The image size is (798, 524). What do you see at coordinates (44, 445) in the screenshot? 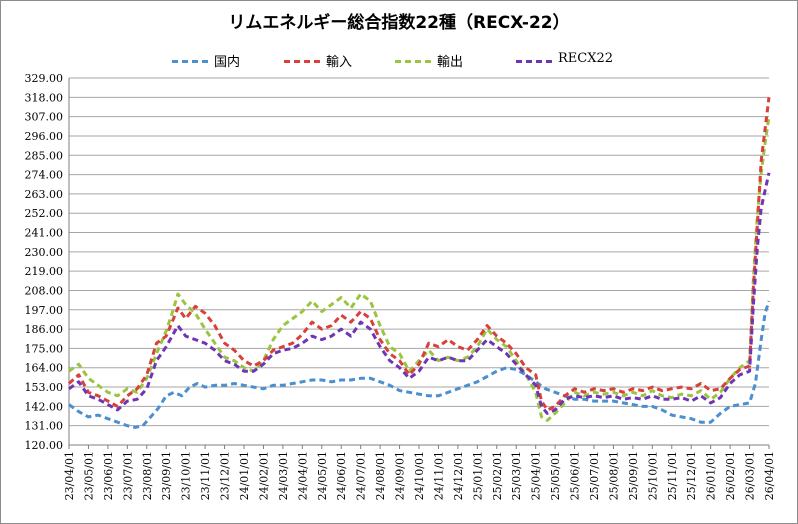
I see `y-tick-label: 120.00` at bounding box center [44, 445].